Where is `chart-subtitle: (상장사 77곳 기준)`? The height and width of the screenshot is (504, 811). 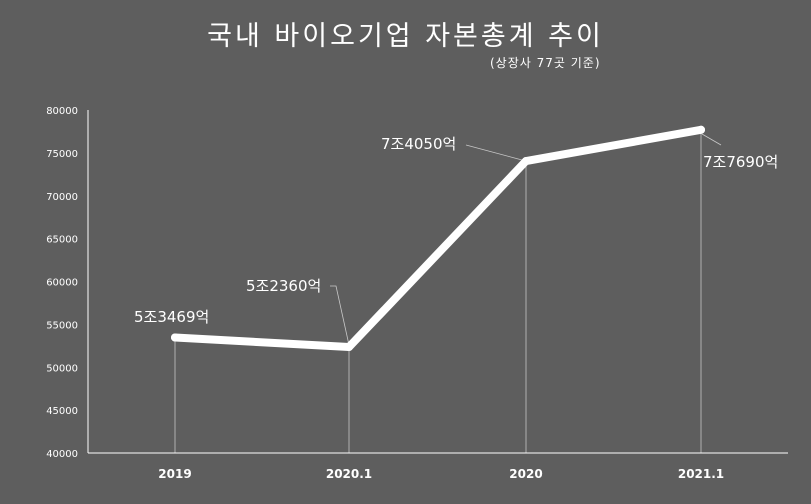
chart-subtitle: (상장사 77곳 기준) is located at coordinates (545, 63).